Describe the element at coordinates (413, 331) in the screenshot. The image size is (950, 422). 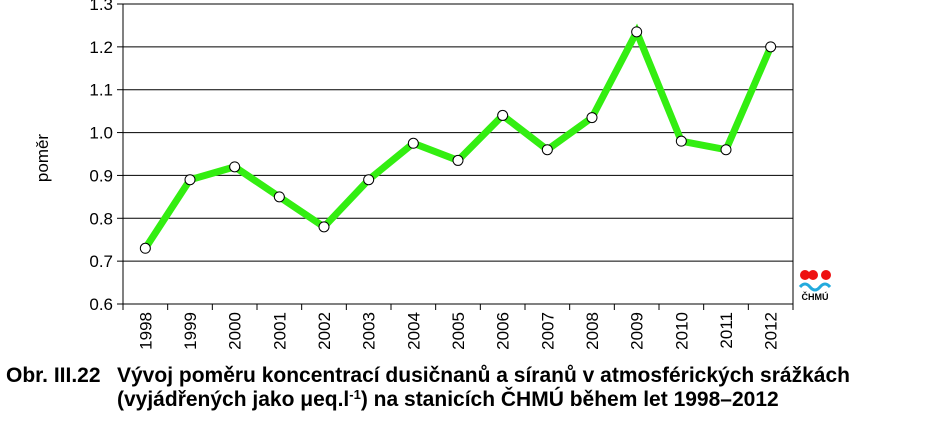
I see `x-tick-label: 2004` at that location.